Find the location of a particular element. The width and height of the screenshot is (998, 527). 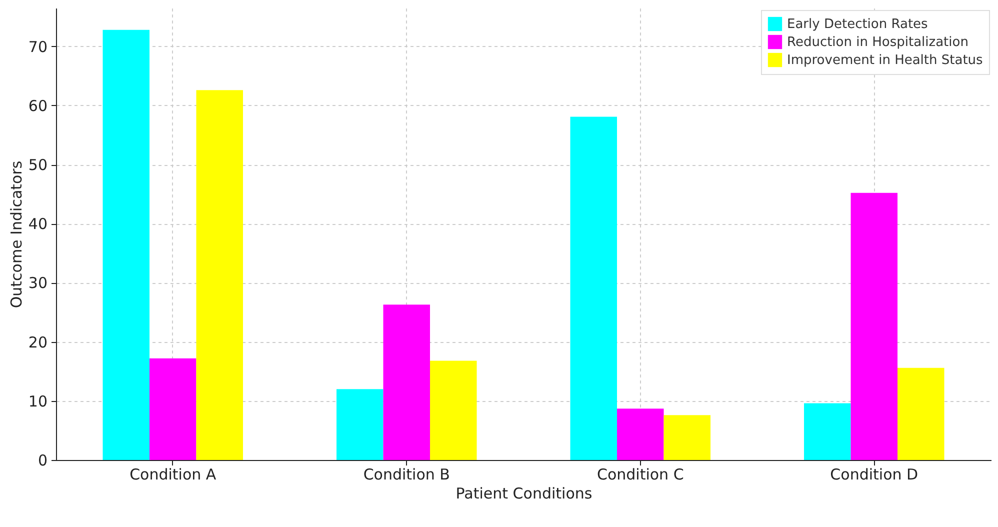

x-tick-label: Condition B is located at coordinates (406, 475).